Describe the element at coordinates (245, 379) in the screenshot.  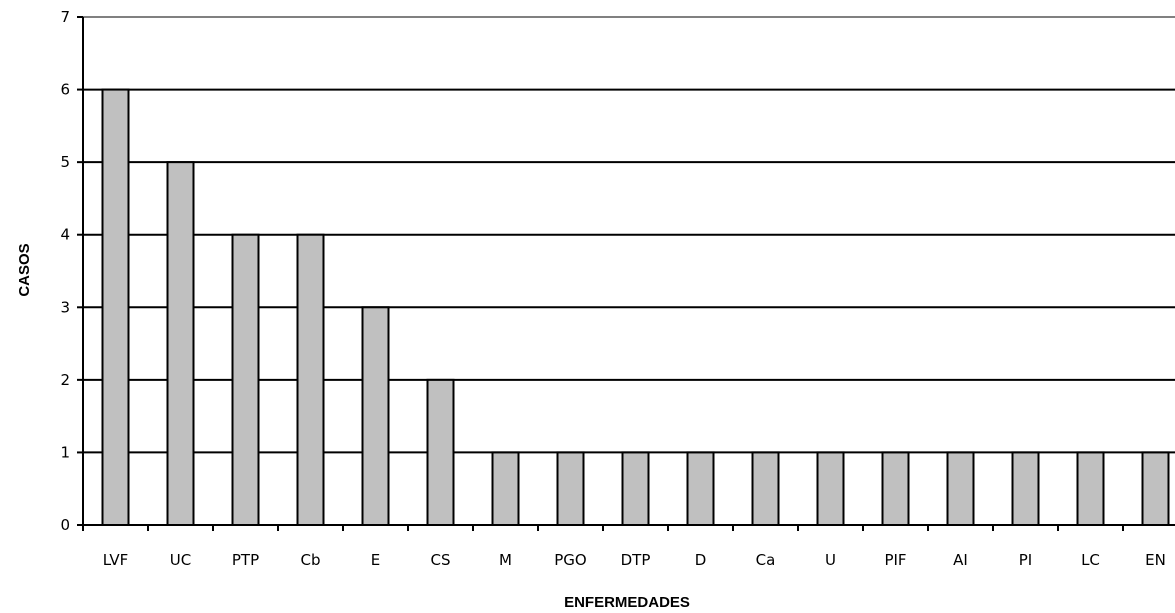
I see `bar-ptp` at that location.